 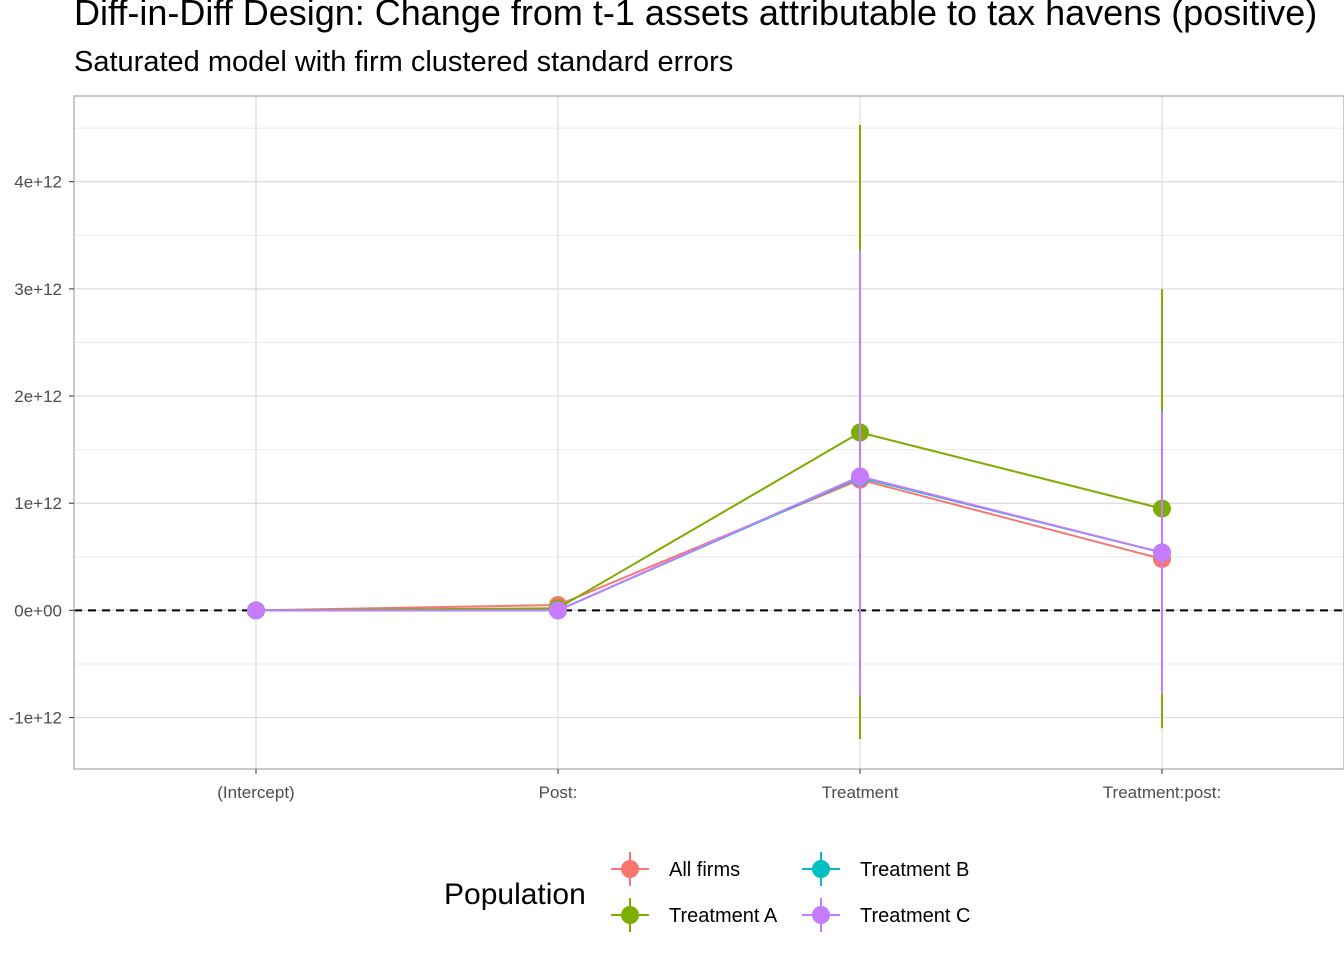 I want to click on legend-label: Treatment C, so click(x=915, y=916).